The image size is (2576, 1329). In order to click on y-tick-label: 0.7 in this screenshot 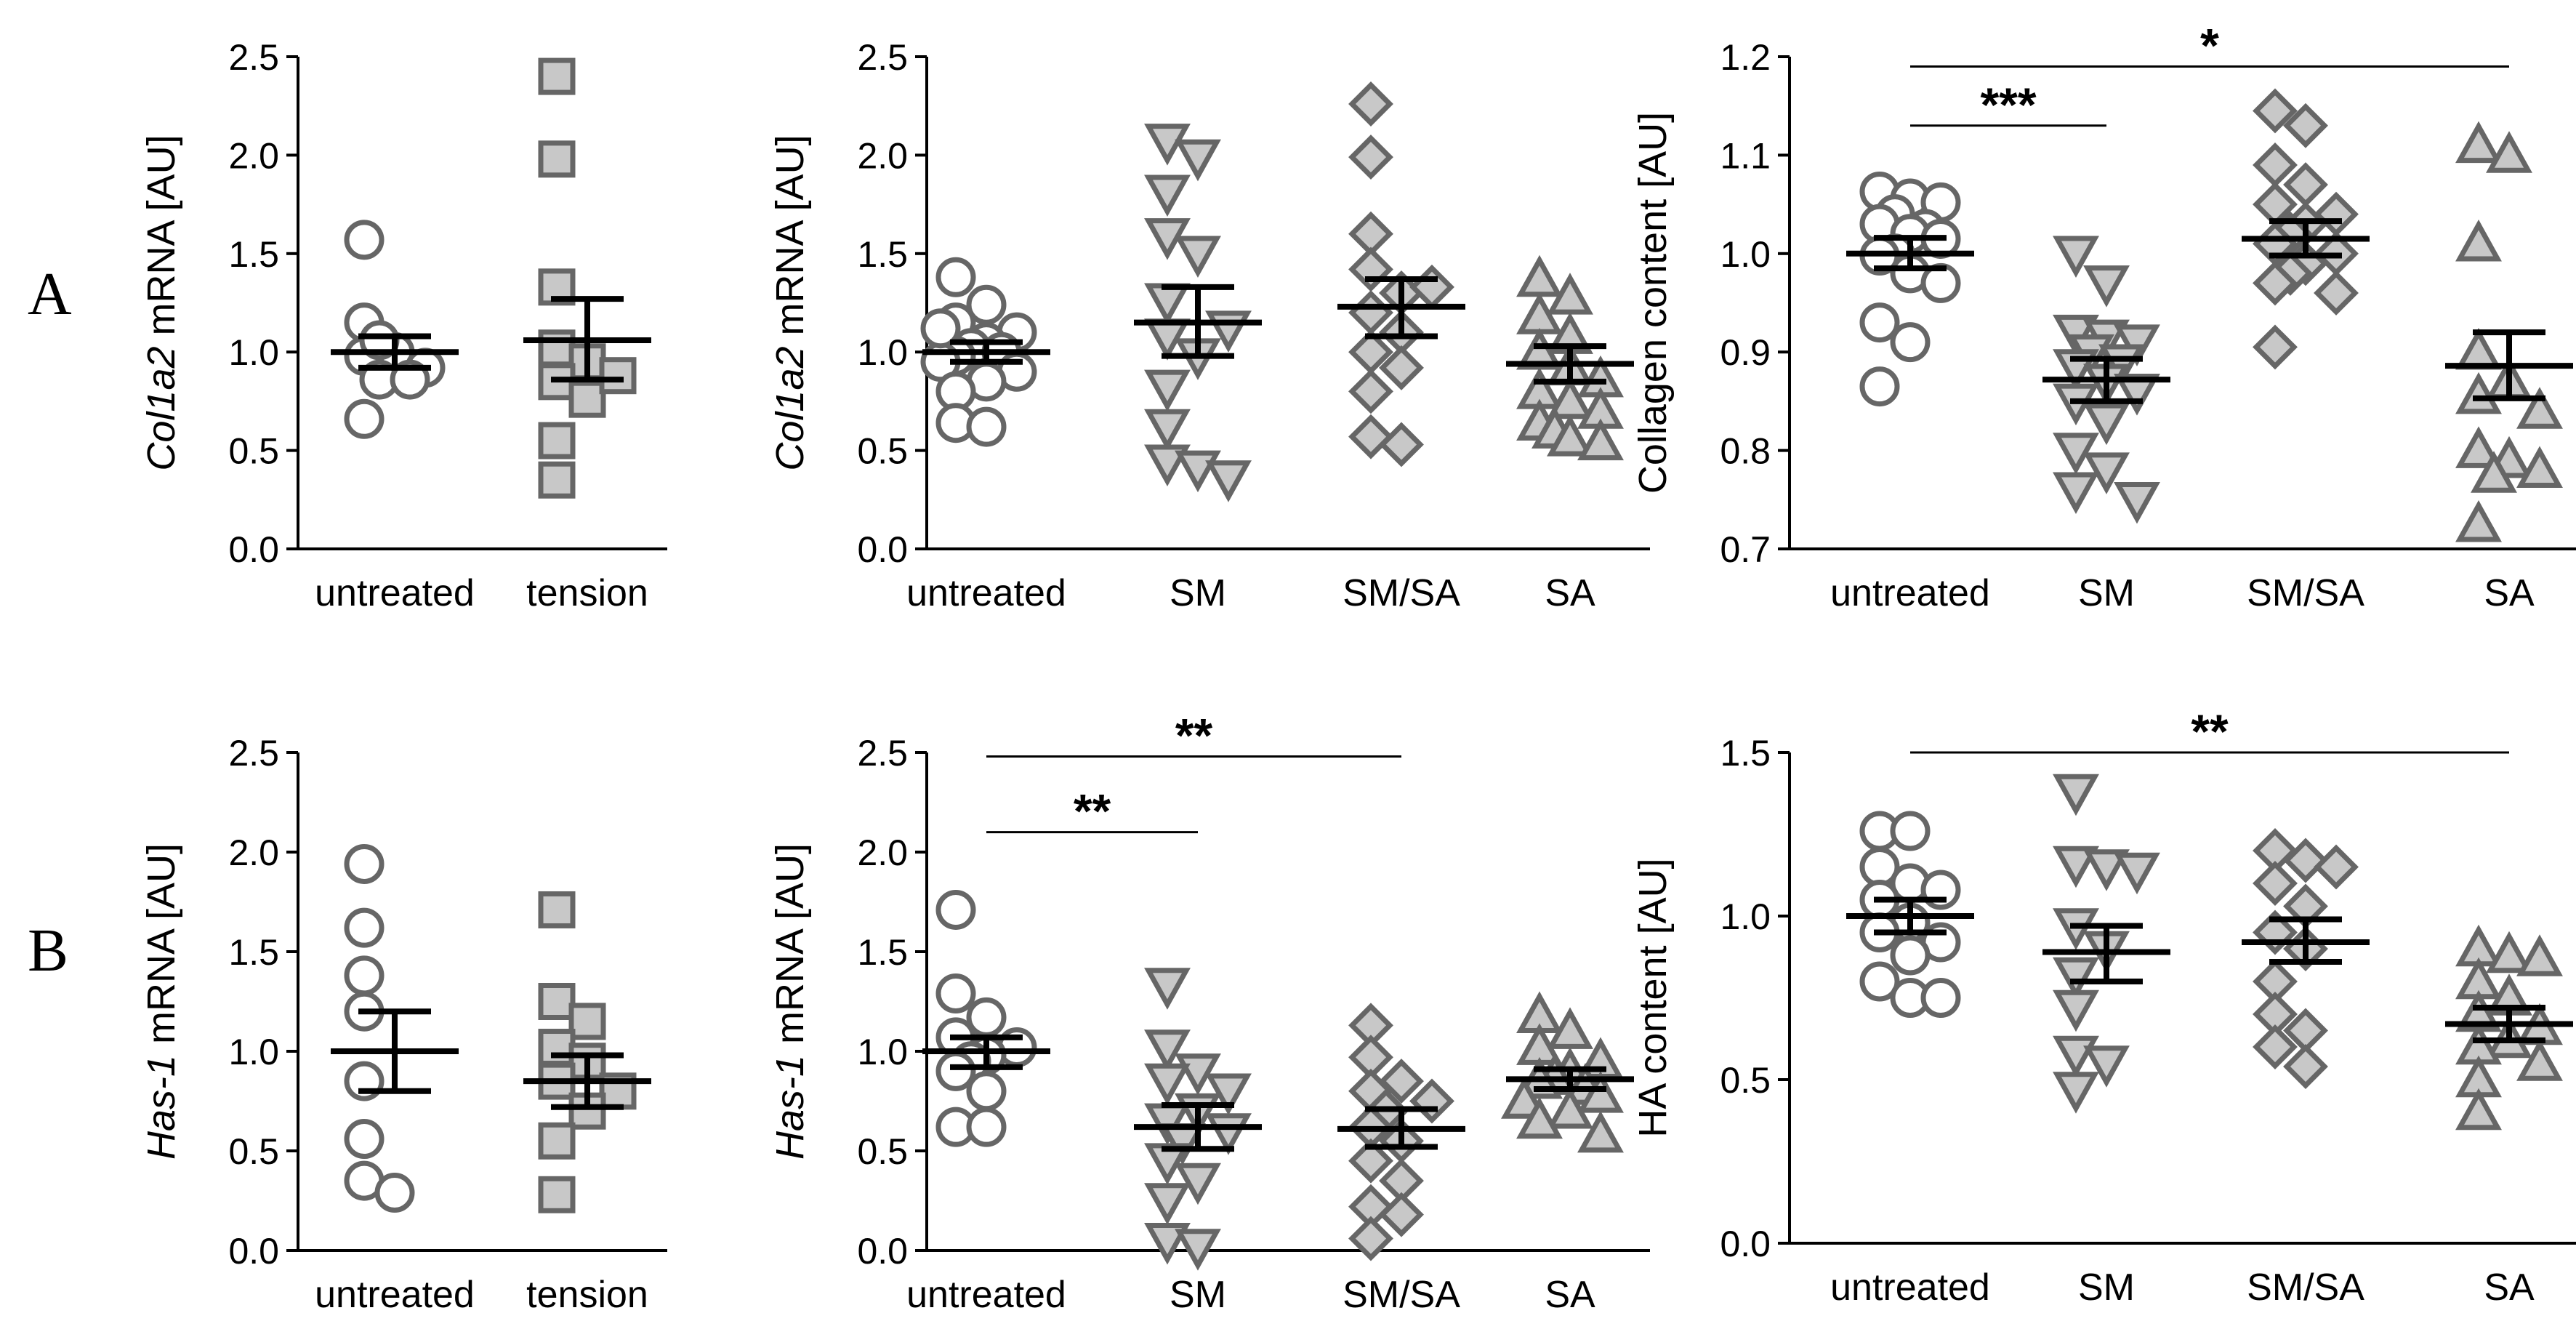, I will do `click(1745, 549)`.